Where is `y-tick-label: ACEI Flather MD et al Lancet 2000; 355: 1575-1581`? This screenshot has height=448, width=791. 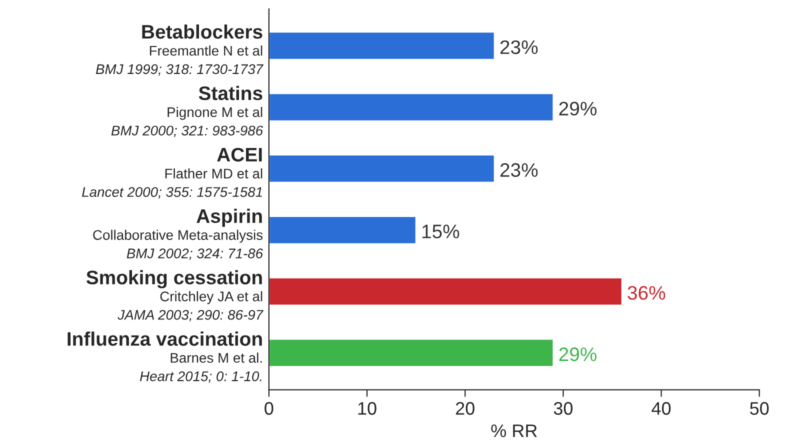
y-tick-label: ACEI Flather MD et al Lancet 2000; 355: 1575-1581 is located at coordinates (172, 173).